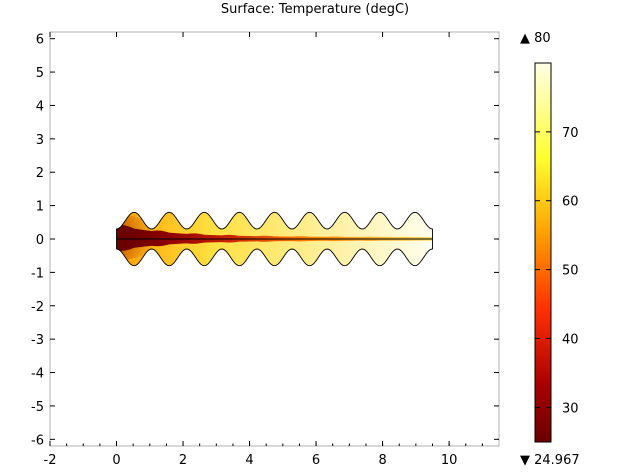 This screenshot has width=630, height=472. Describe the element at coordinates (557, 271) in the screenshot. I see `colorbar-ticks: 70 60 50 40 30` at that location.